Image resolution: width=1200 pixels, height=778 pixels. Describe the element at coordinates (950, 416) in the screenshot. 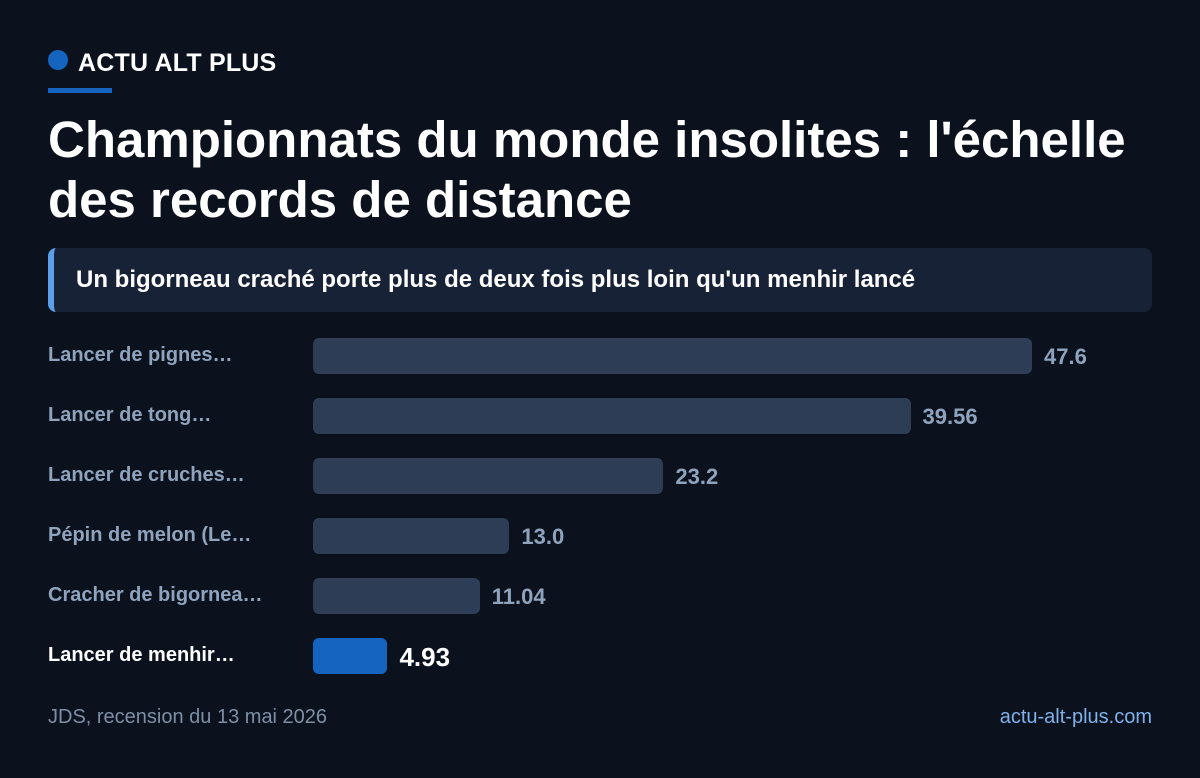

I see `value-label: 39.56` at that location.